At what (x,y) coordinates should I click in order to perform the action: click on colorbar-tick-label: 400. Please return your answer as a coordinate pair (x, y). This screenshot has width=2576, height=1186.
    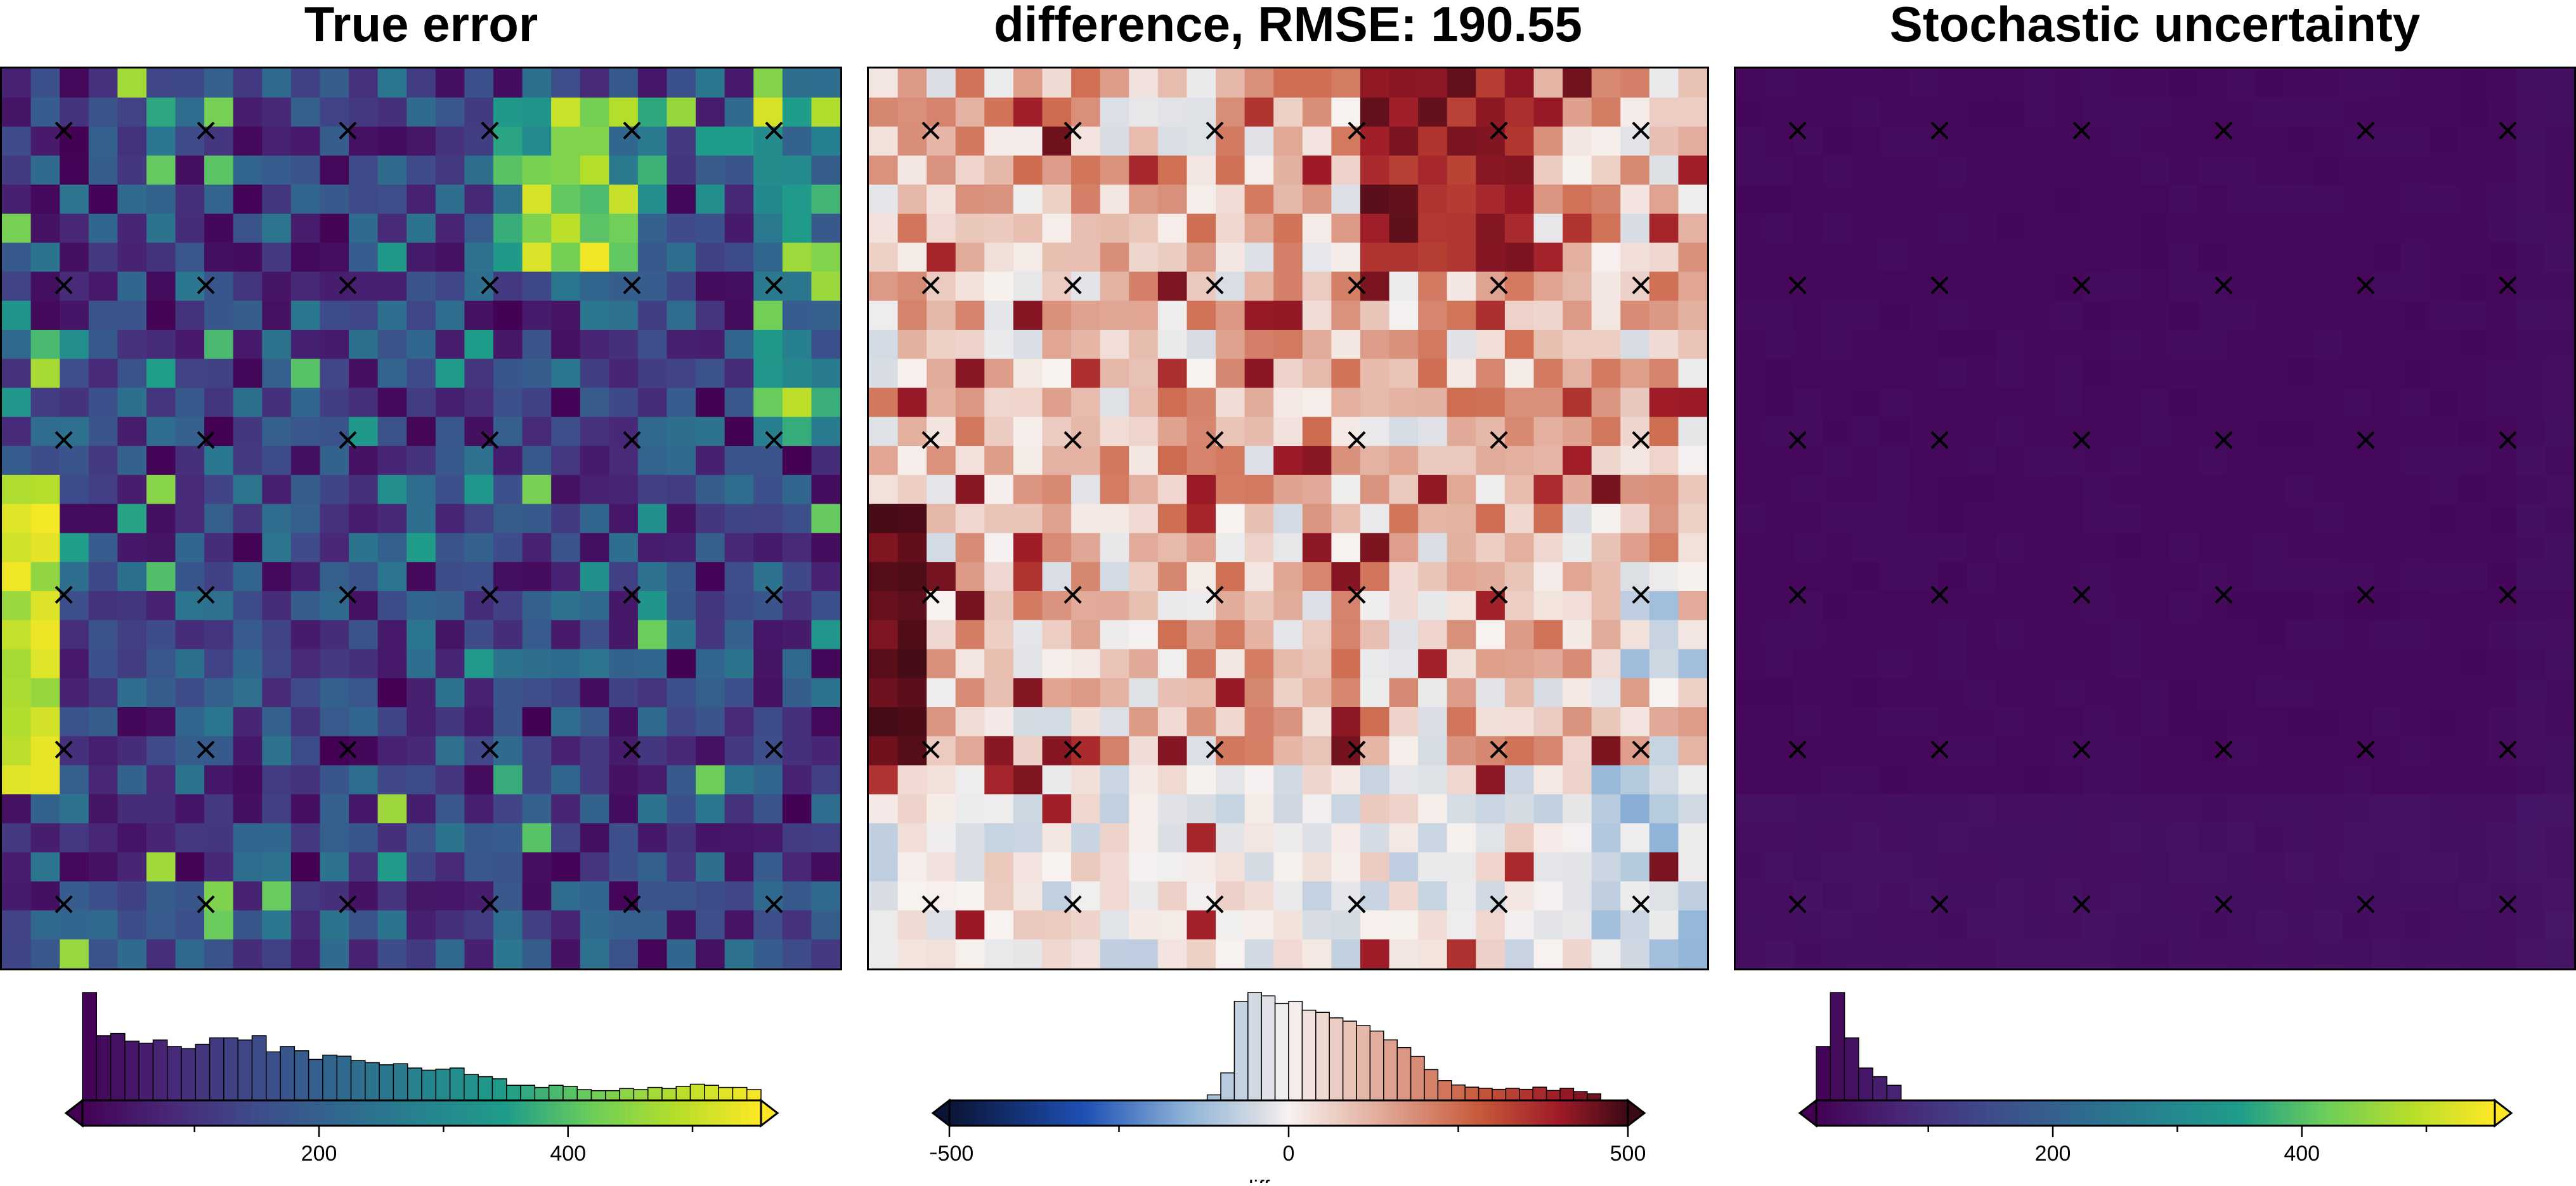
    Looking at the image, I should click on (568, 1154).